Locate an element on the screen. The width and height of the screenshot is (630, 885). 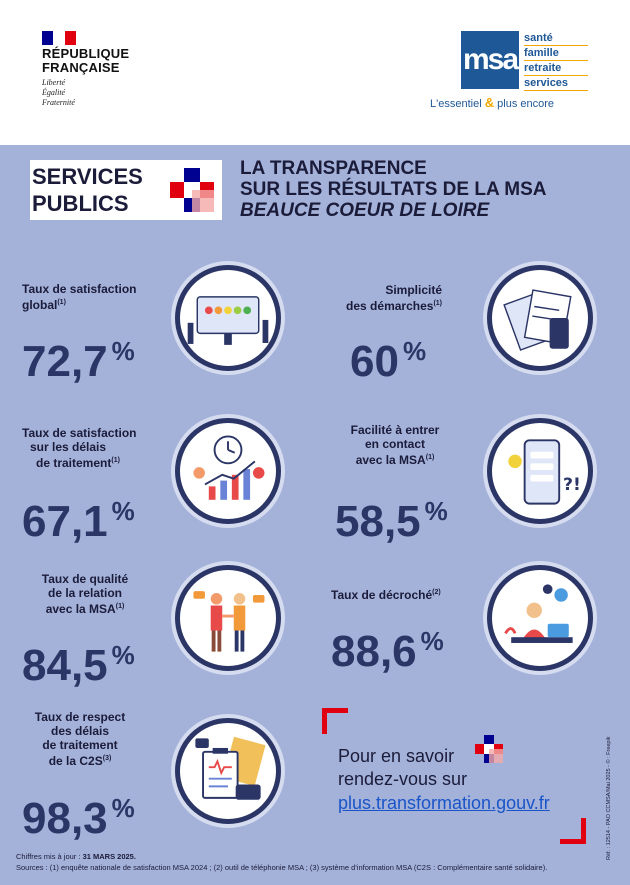
health-form-illustration is located at coordinates (228, 771).